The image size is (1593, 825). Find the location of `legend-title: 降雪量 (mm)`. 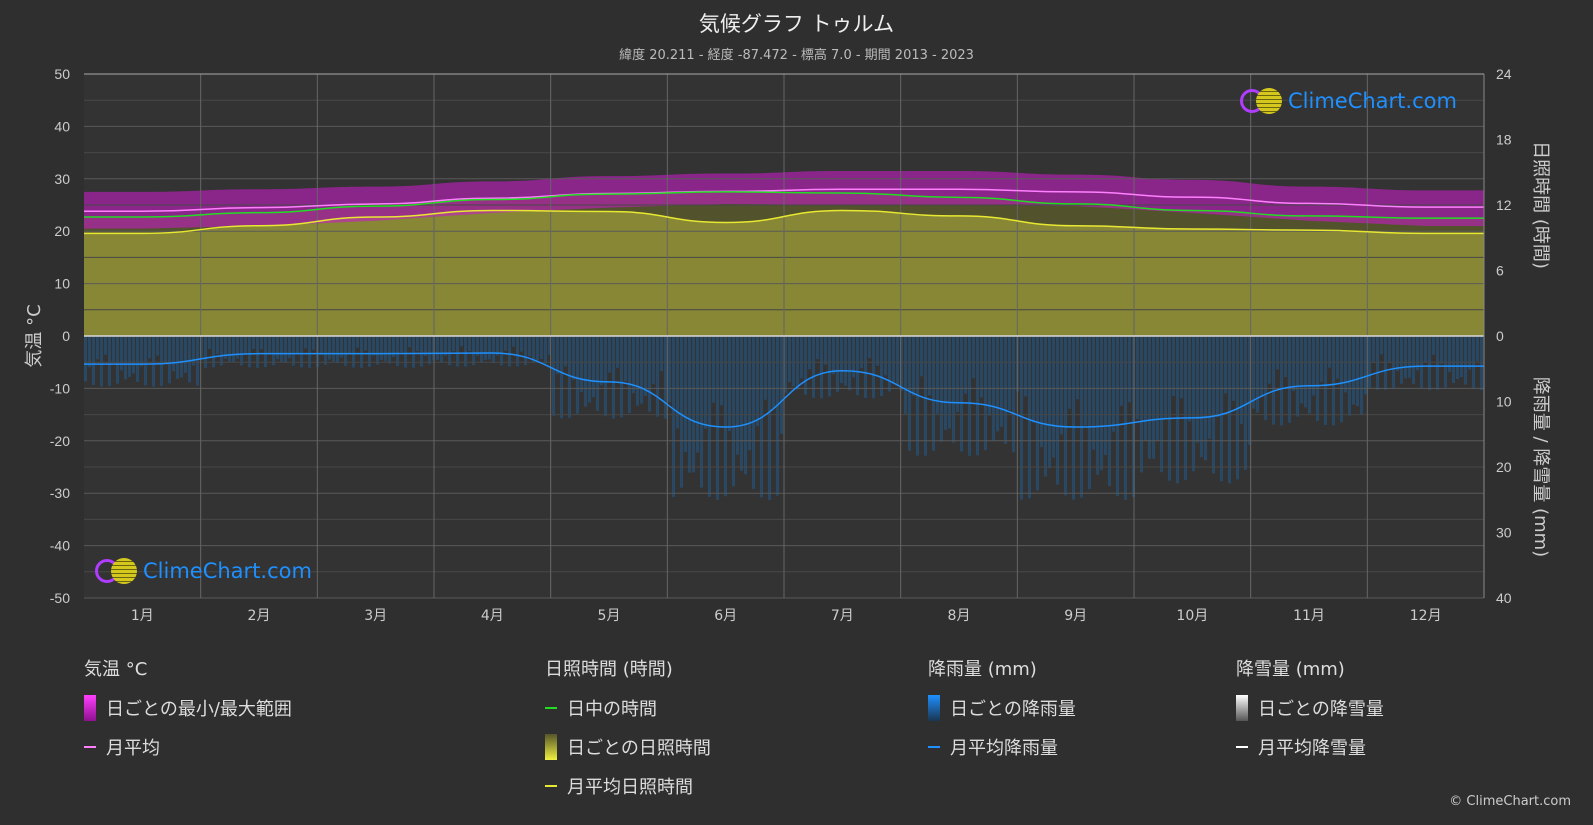

legend-title: 降雪量 (mm) is located at coordinates (1290, 669).